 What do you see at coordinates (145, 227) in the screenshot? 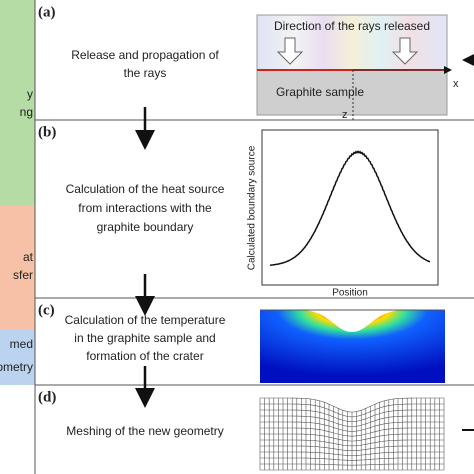
I see `step-text: graphite boundary` at bounding box center [145, 227].